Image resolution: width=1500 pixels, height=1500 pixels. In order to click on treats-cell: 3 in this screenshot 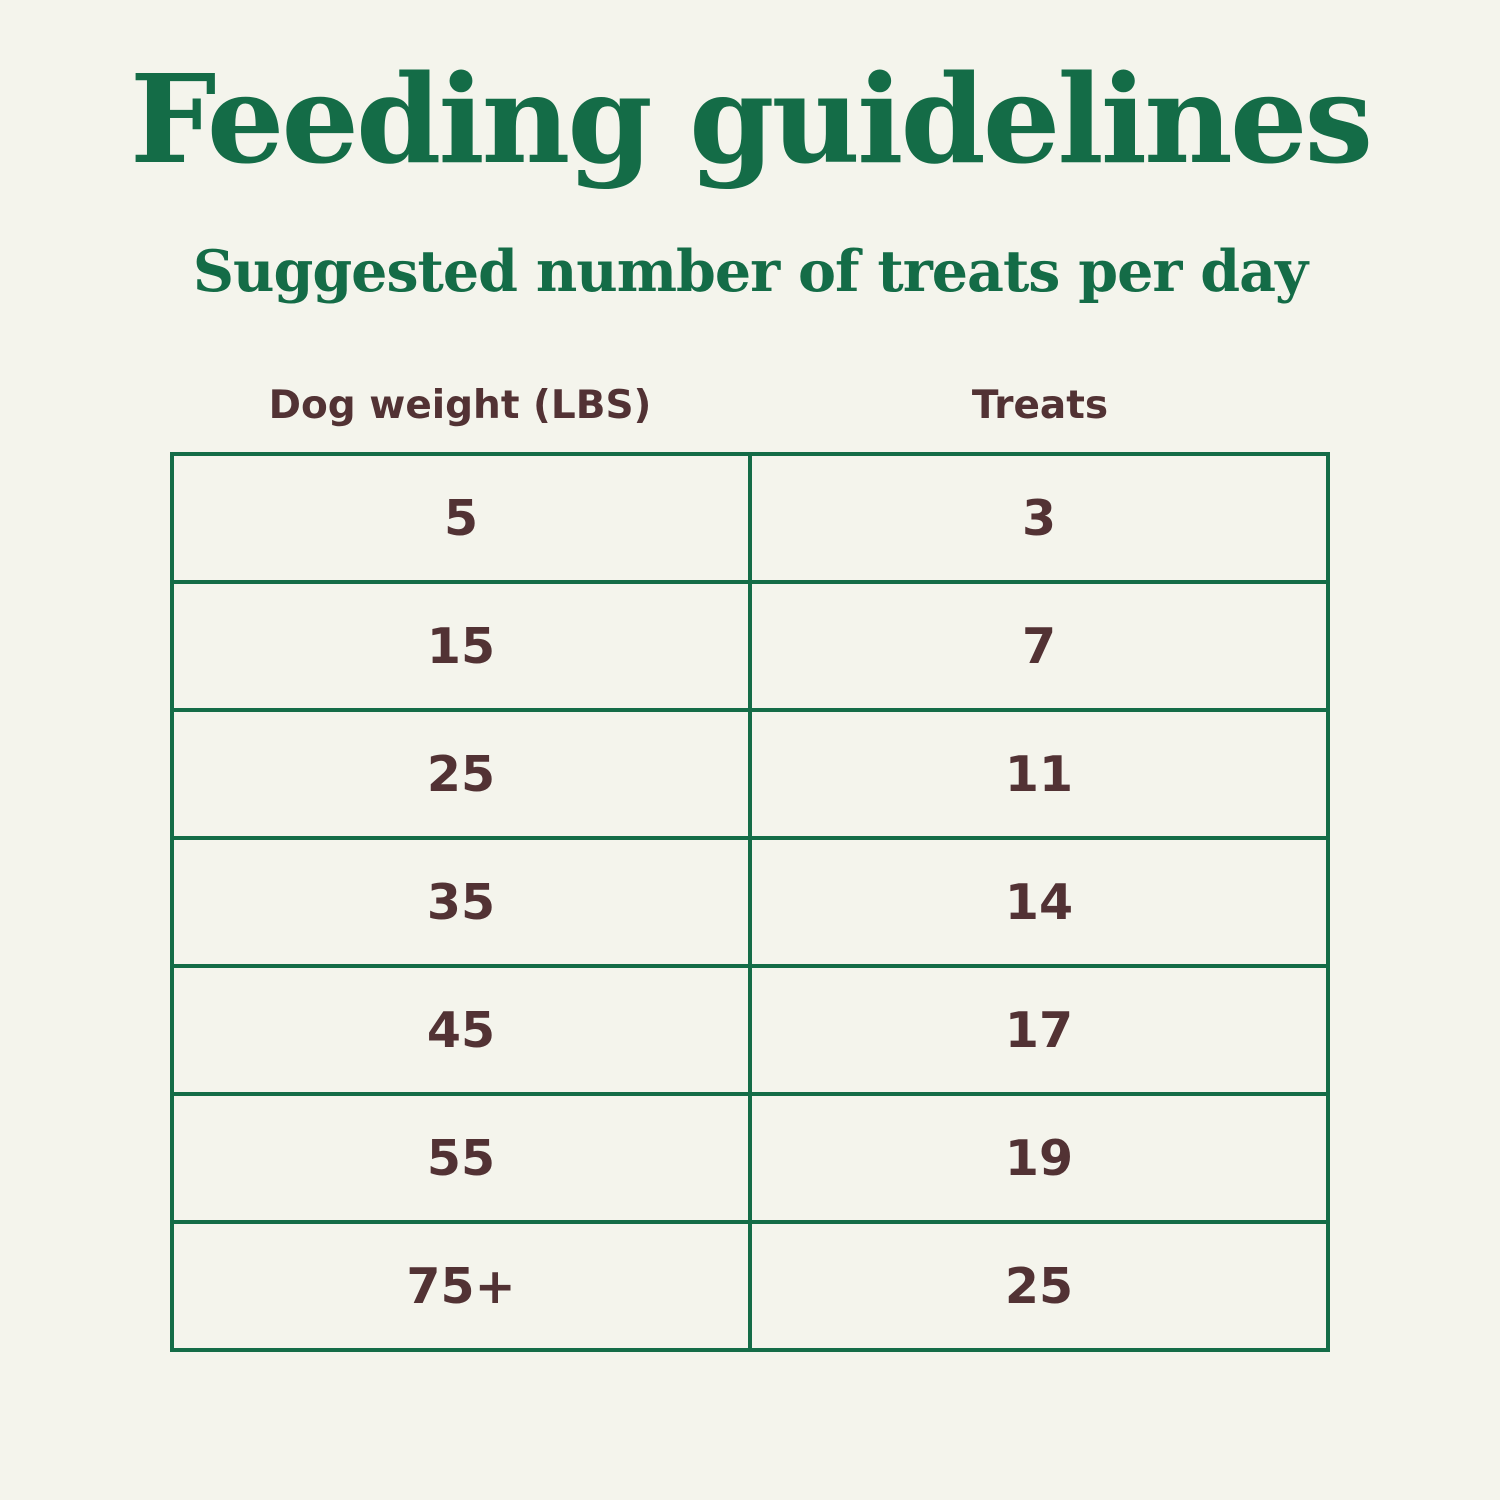, I will do `click(1039, 518)`.